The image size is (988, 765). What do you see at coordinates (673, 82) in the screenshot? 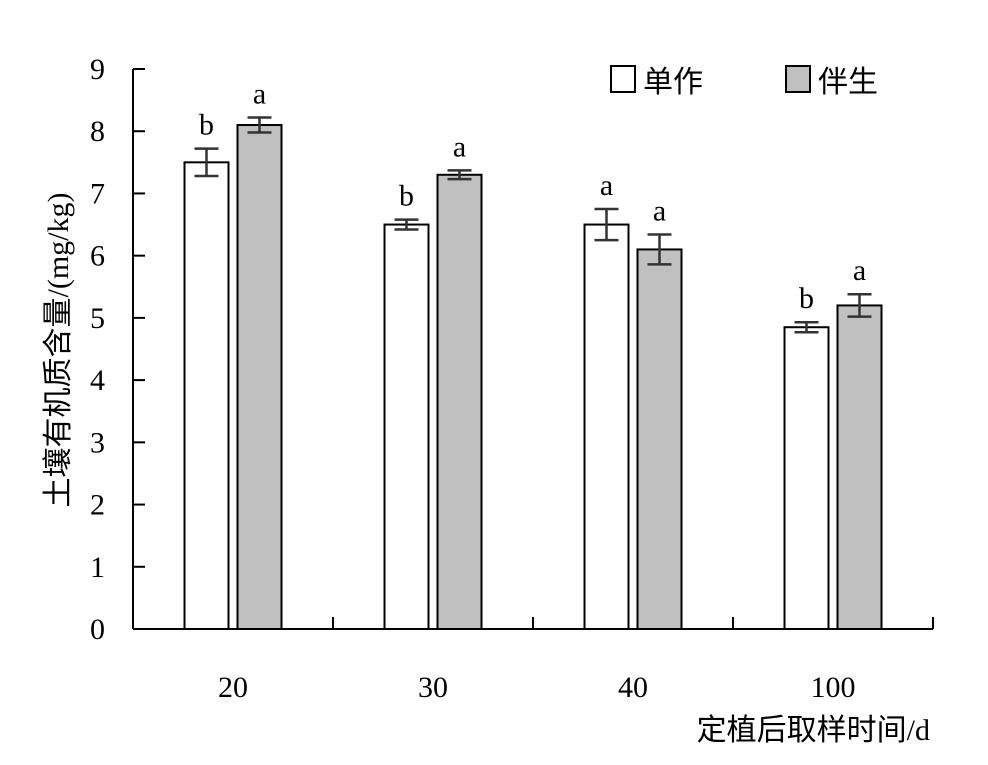
I see `legend-label-monoculture: 单作` at bounding box center [673, 82].